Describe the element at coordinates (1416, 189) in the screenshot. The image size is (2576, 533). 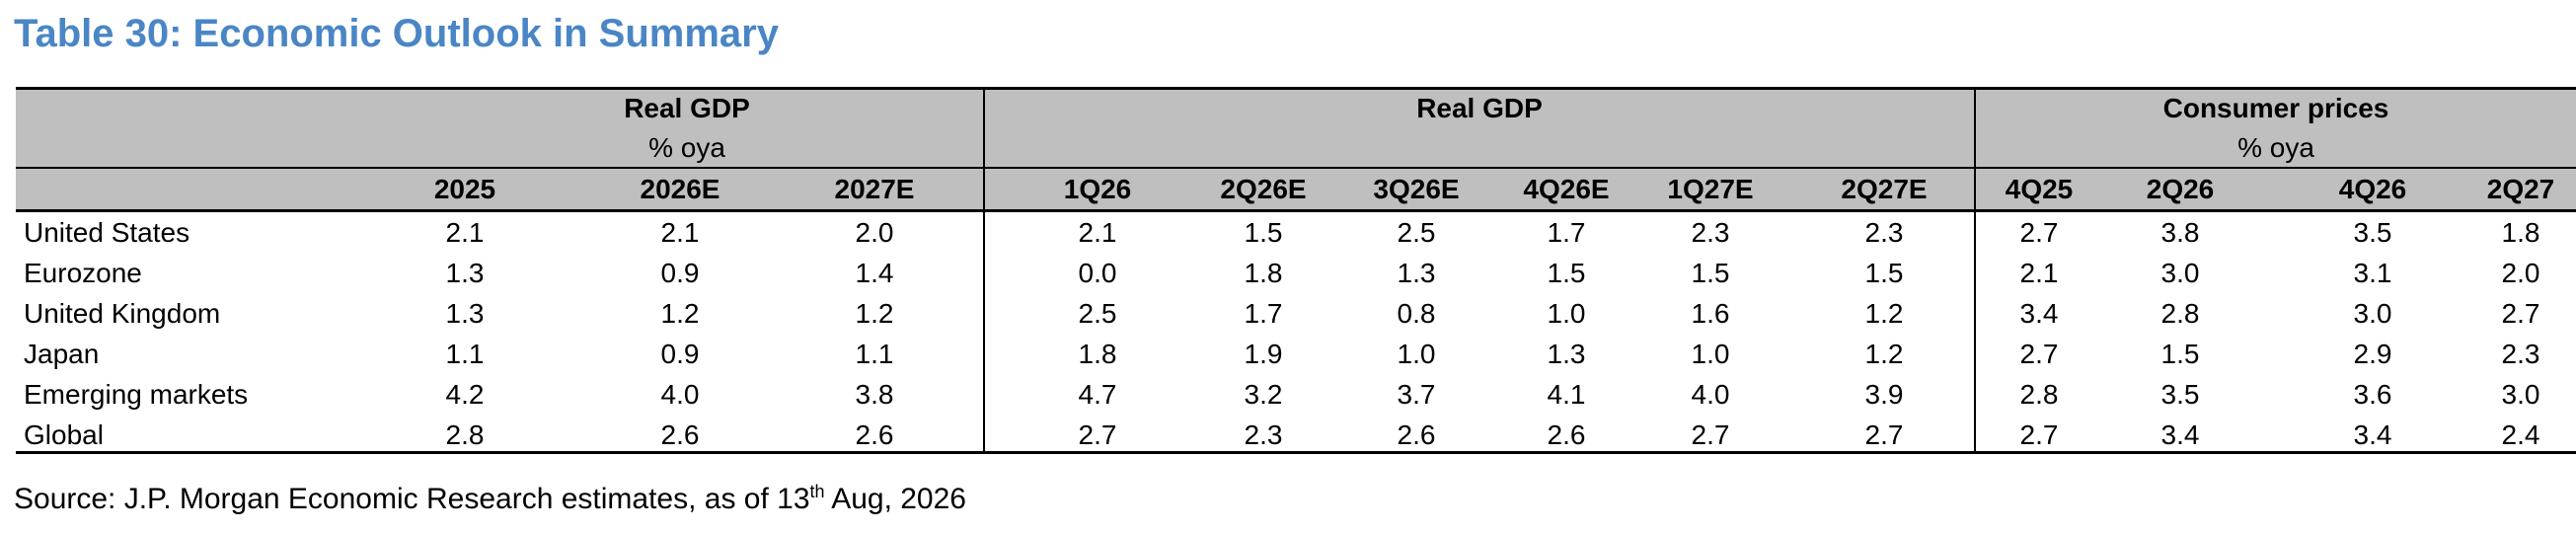
I see `column-header: 3Q26E` at that location.